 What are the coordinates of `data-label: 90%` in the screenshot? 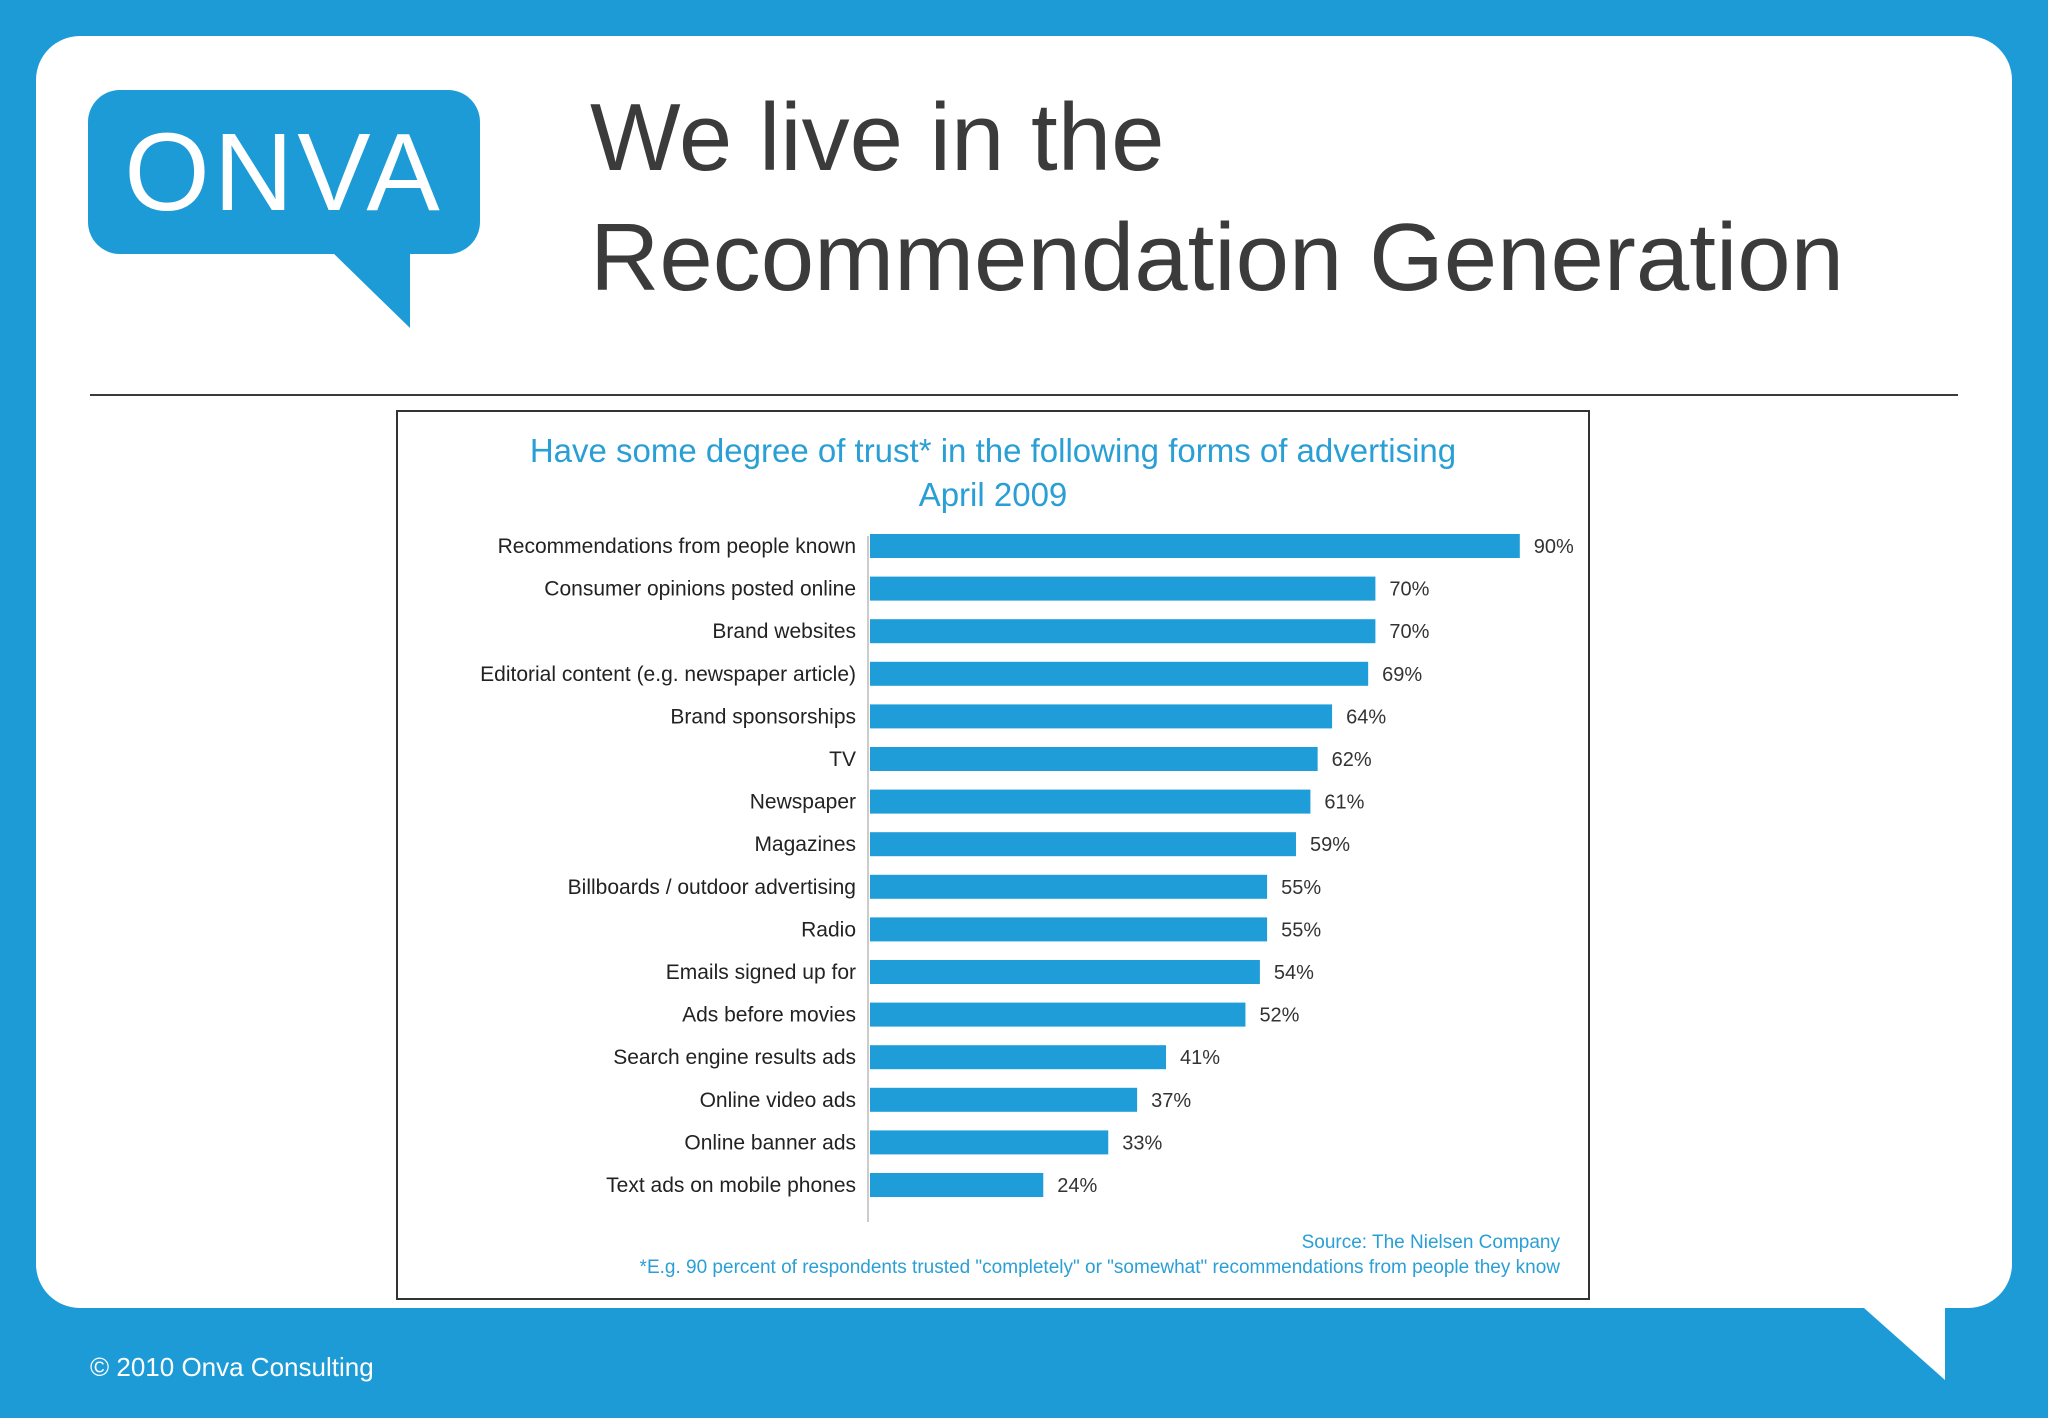 It's located at (1554, 547).